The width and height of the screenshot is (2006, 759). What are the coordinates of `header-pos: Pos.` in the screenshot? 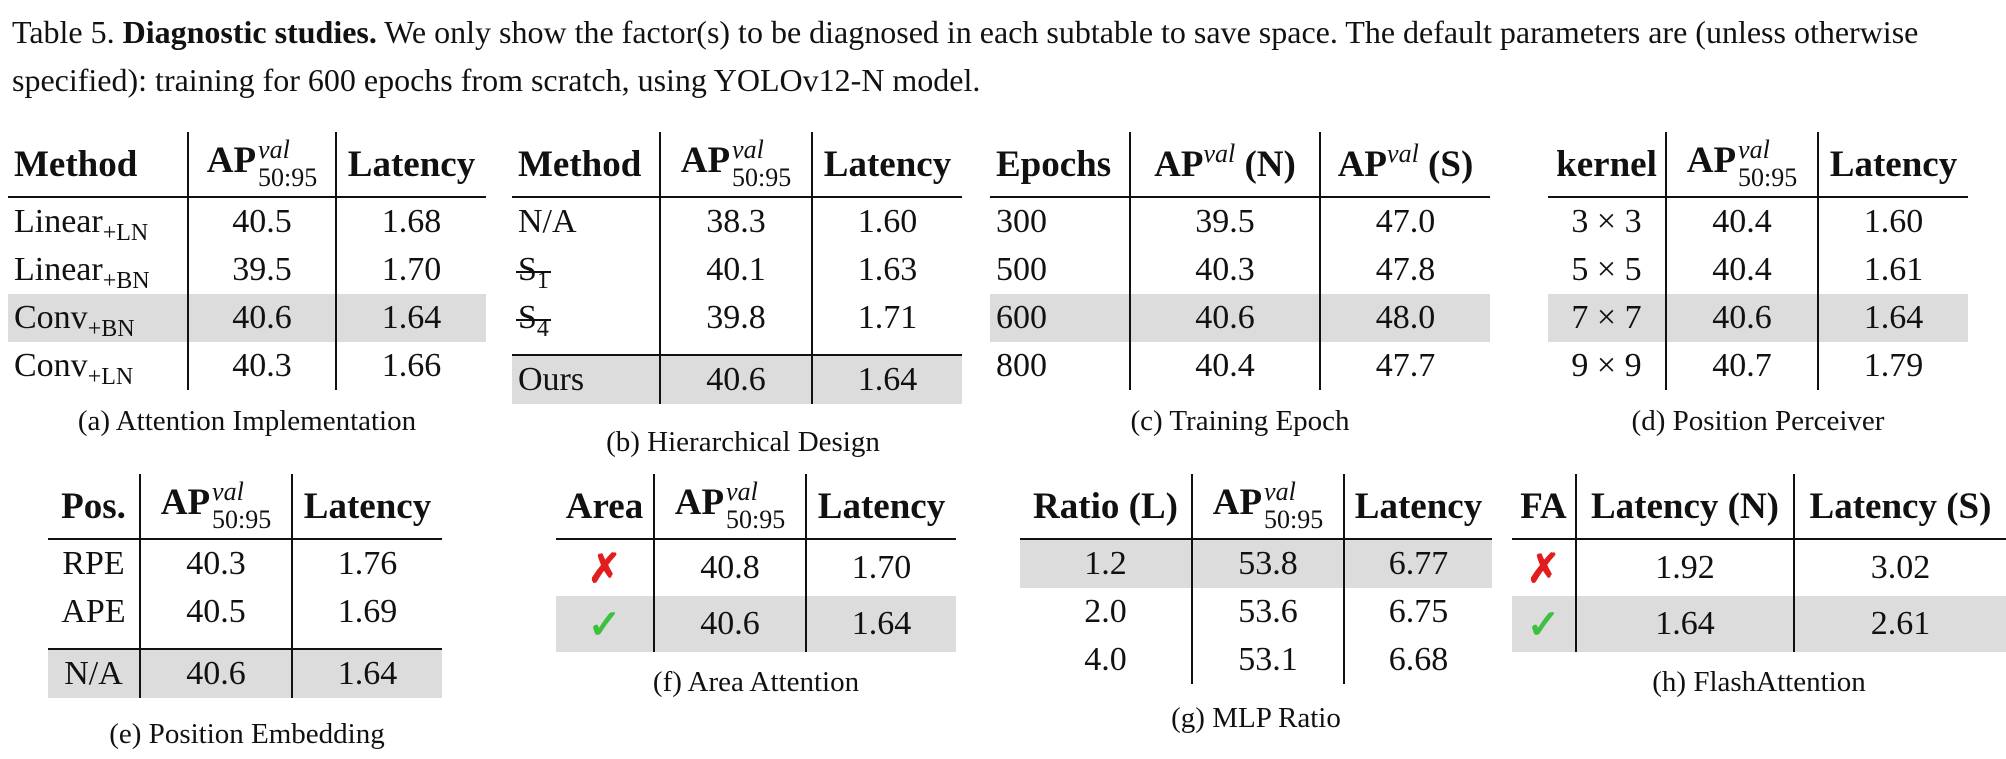 It's located at (94, 507).